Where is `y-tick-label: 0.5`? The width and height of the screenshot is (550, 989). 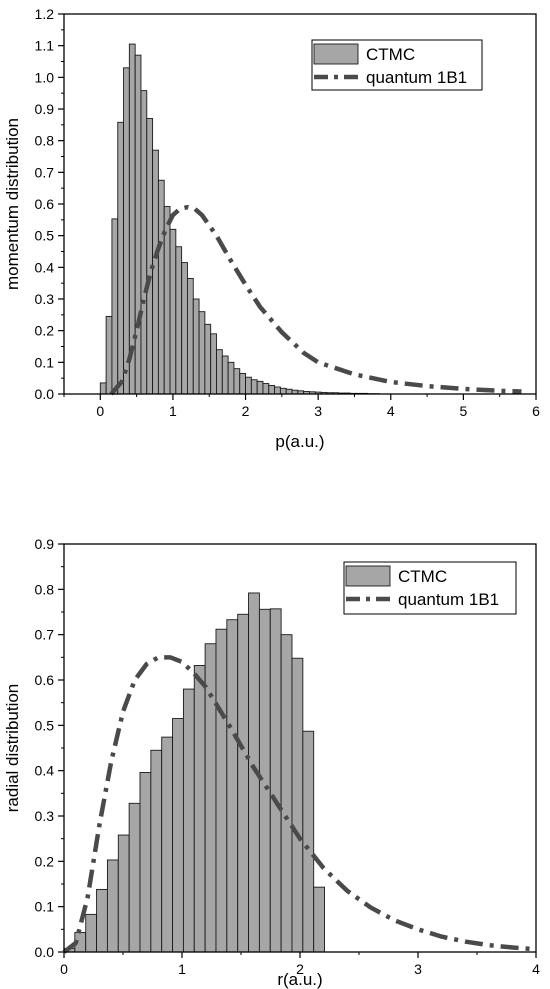
y-tick-label: 0.5 is located at coordinates (45, 236).